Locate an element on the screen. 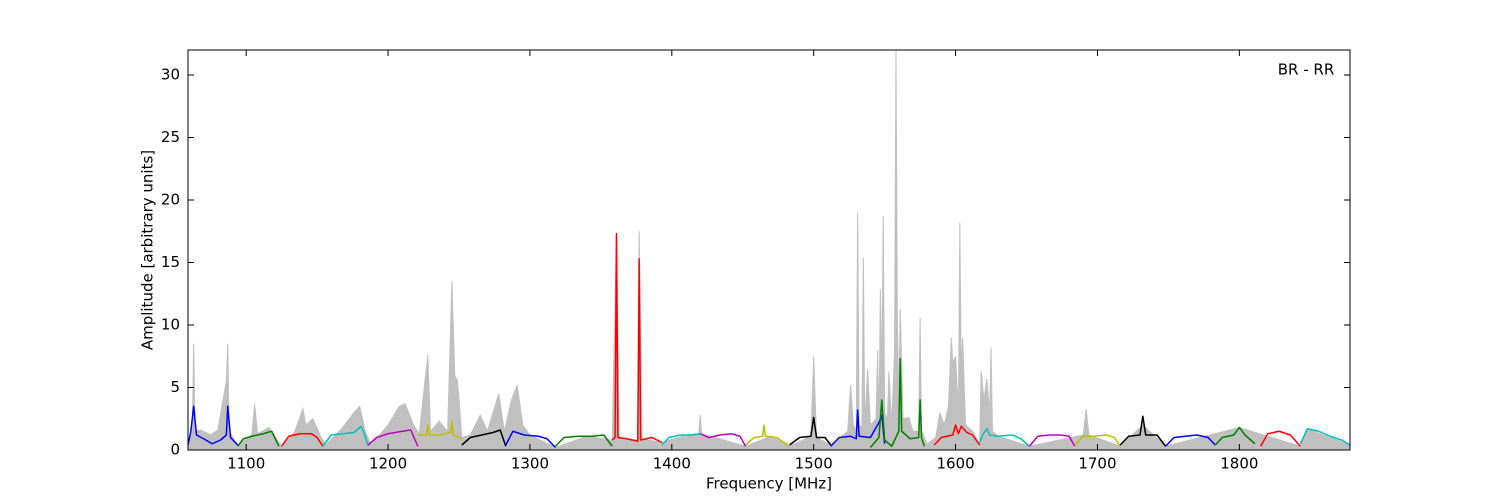 The width and height of the screenshot is (1500, 500). annotation: BR - RR is located at coordinates (1306, 70).